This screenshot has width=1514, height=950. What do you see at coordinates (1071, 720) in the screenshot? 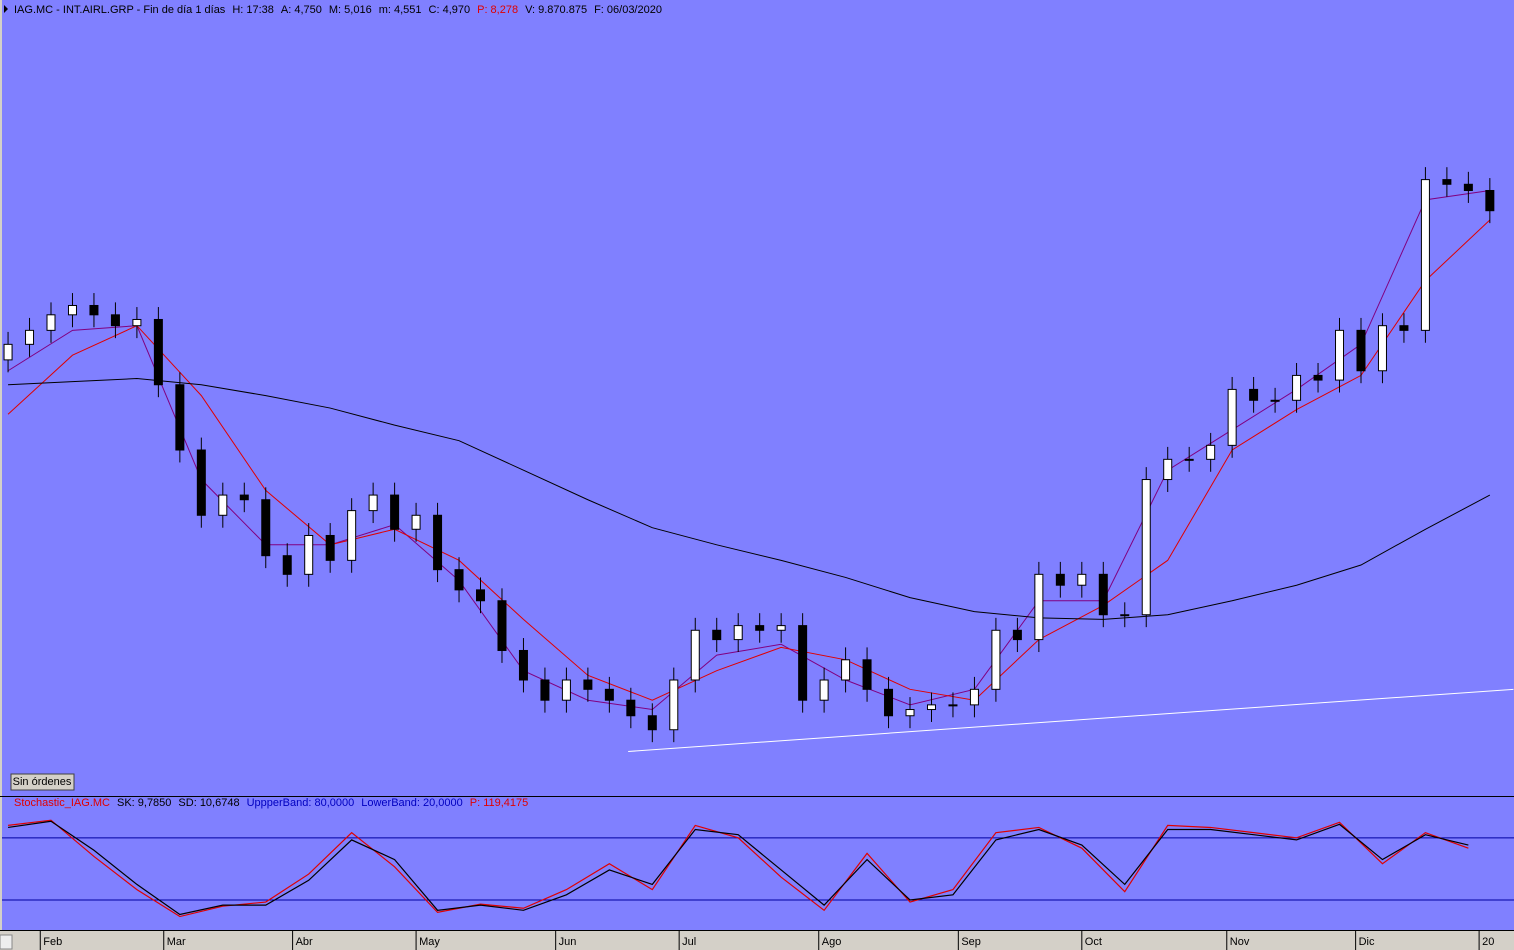
I see `indicator-line` at bounding box center [1071, 720].